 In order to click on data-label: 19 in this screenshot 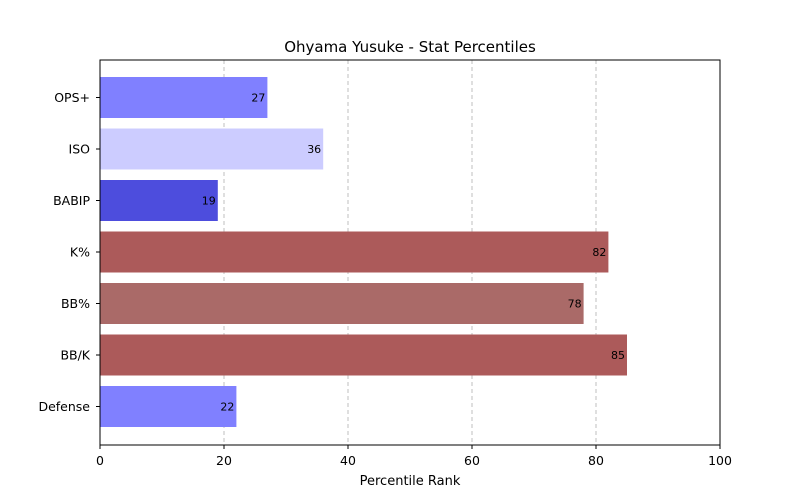, I will do `click(209, 201)`.